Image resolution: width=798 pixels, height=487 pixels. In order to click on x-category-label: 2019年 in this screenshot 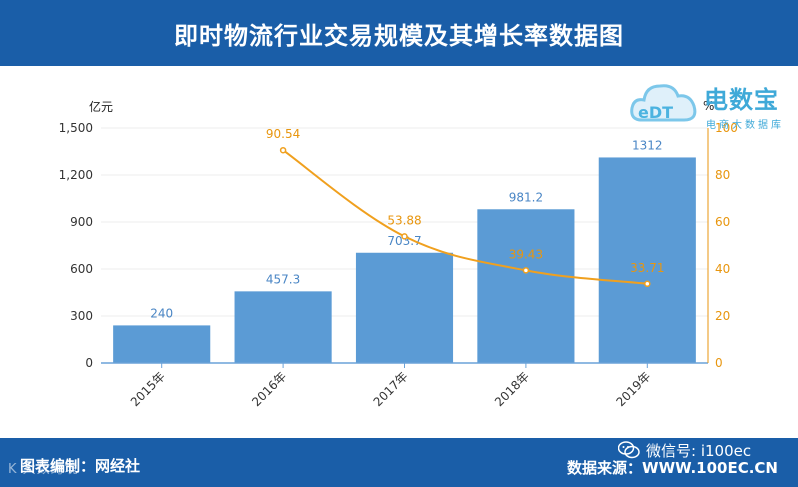, I will do `click(633, 389)`.